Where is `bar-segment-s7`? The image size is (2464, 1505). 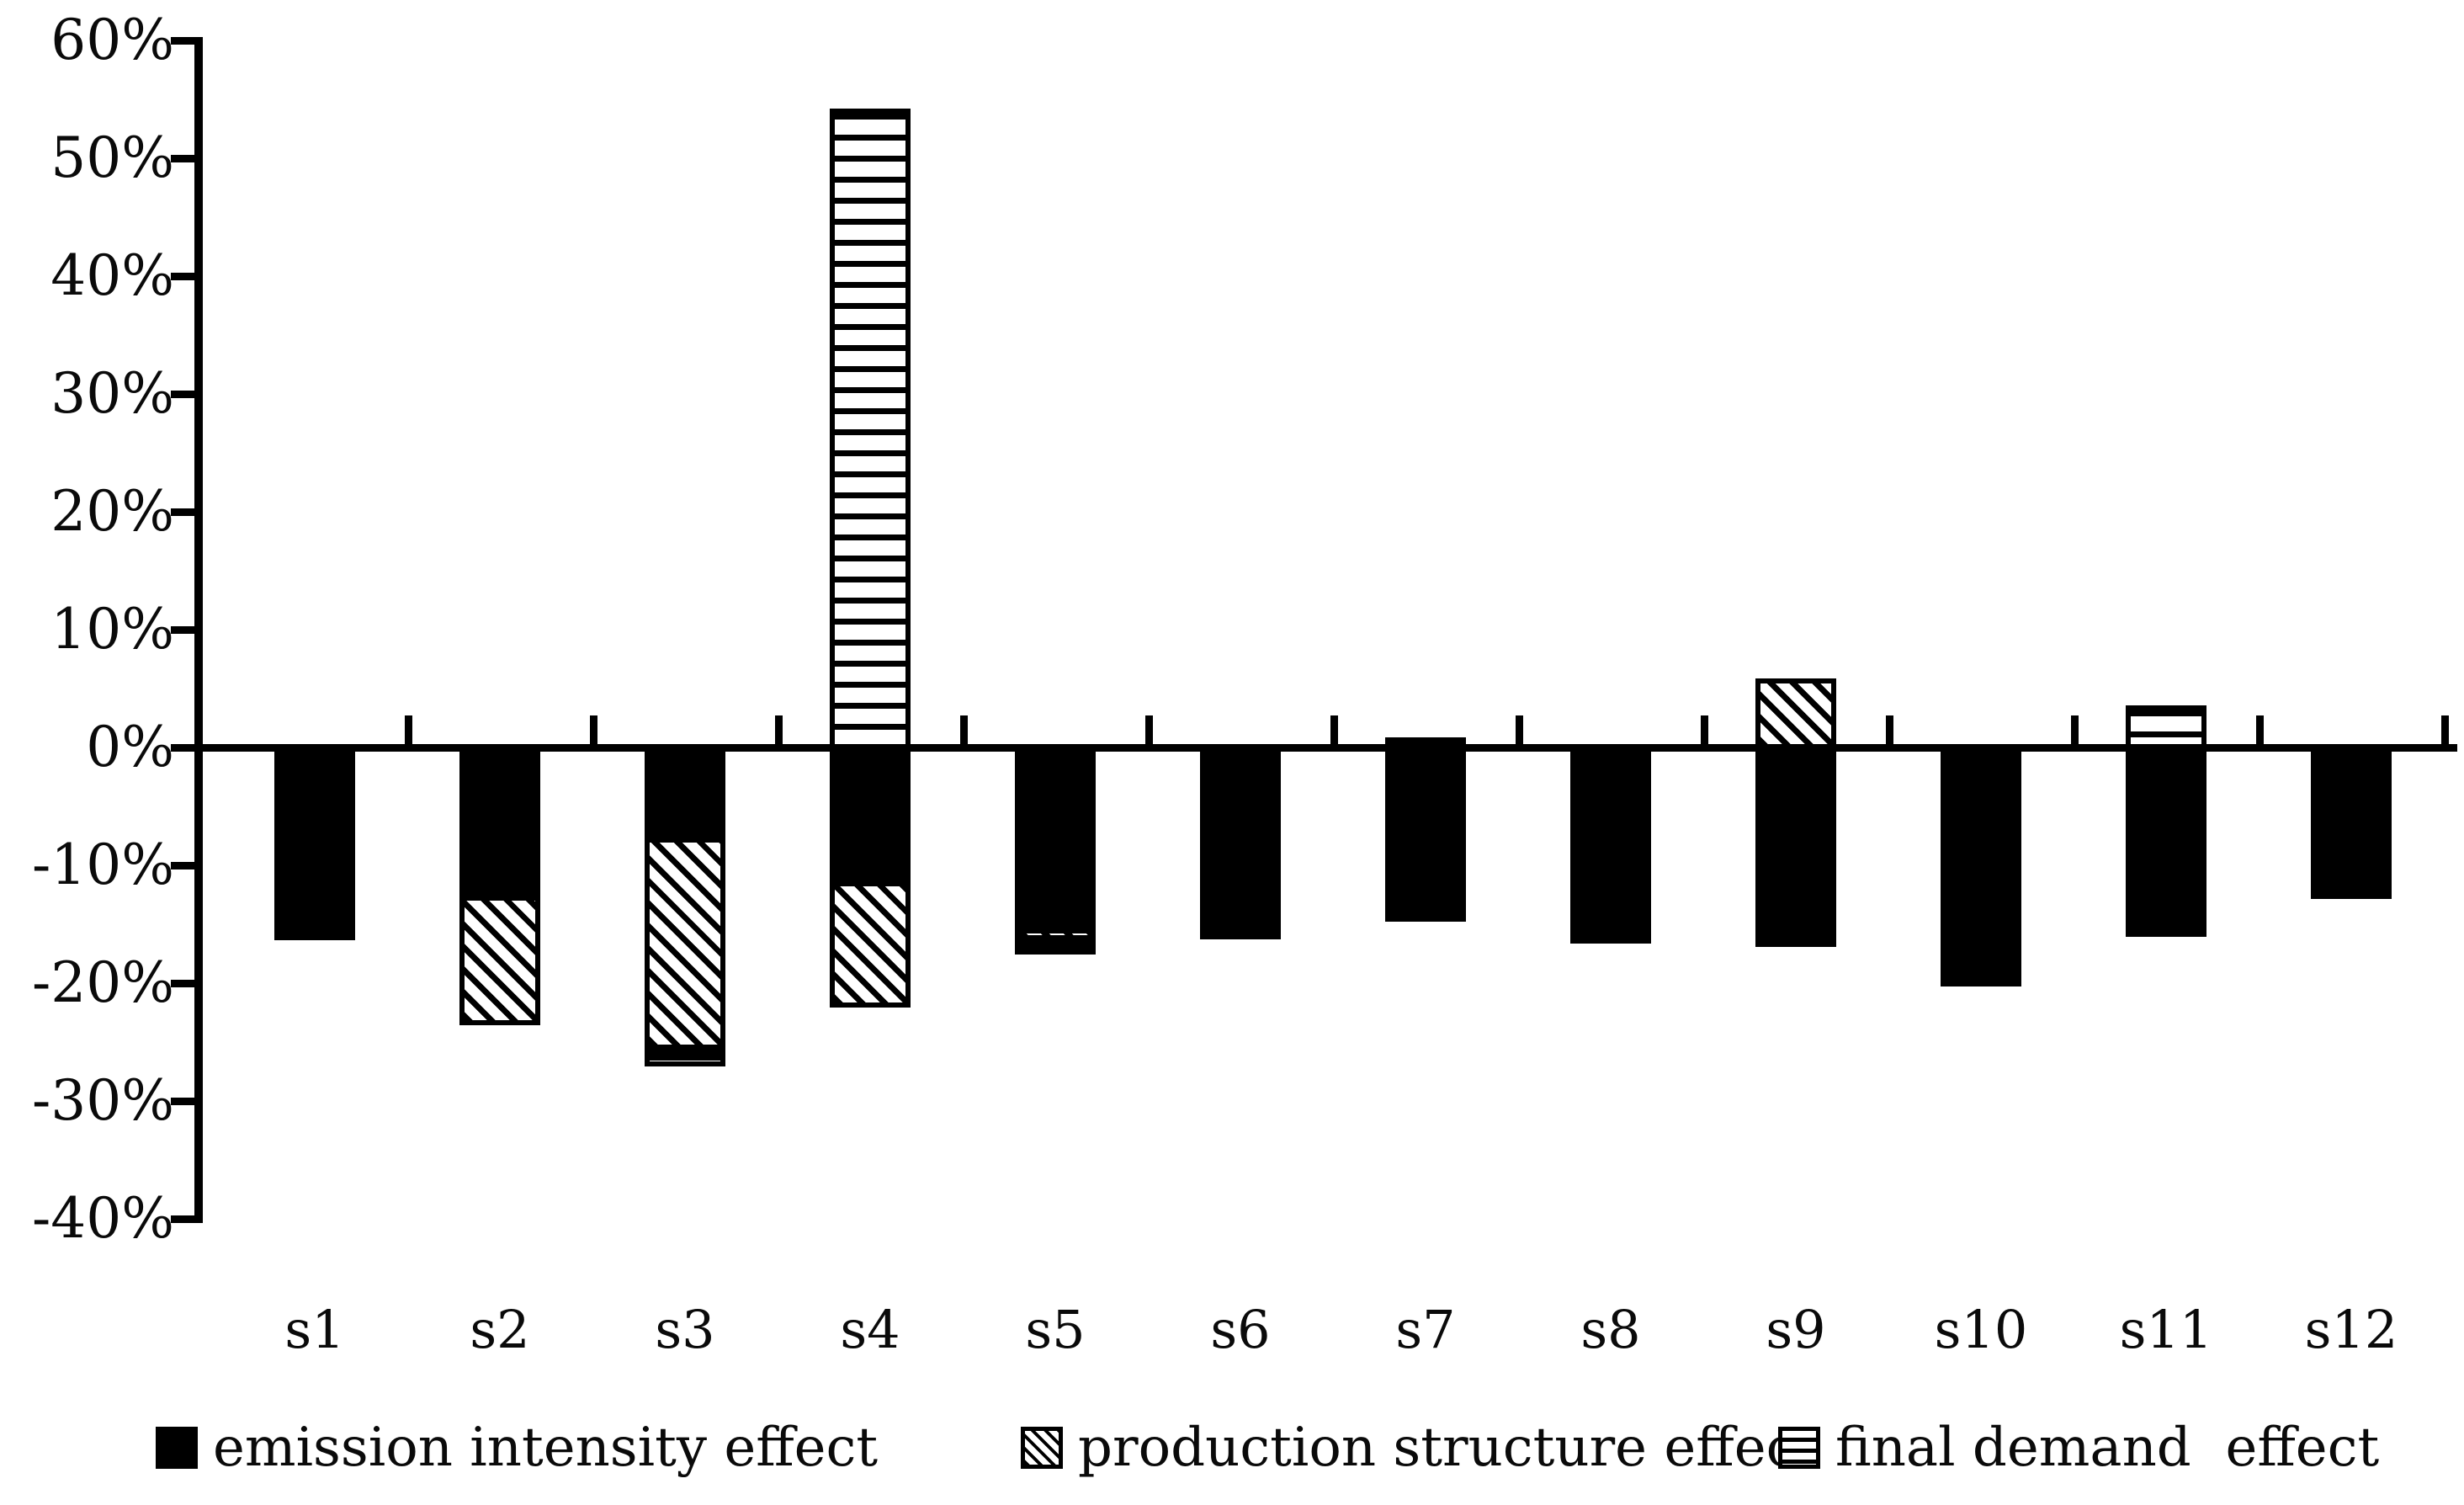 bar-segment-s7 is located at coordinates (1425, 834).